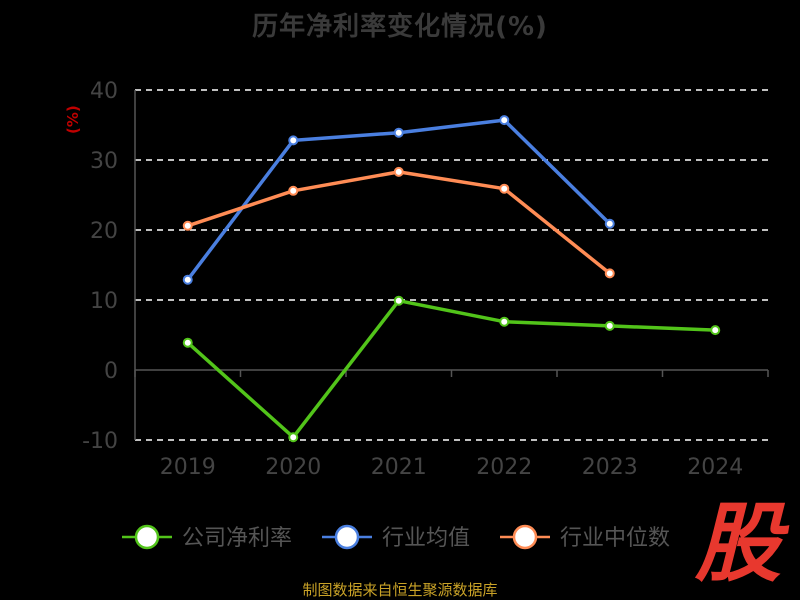 The image size is (800, 600). I want to click on legend-label: 行业中位数, so click(615, 538).